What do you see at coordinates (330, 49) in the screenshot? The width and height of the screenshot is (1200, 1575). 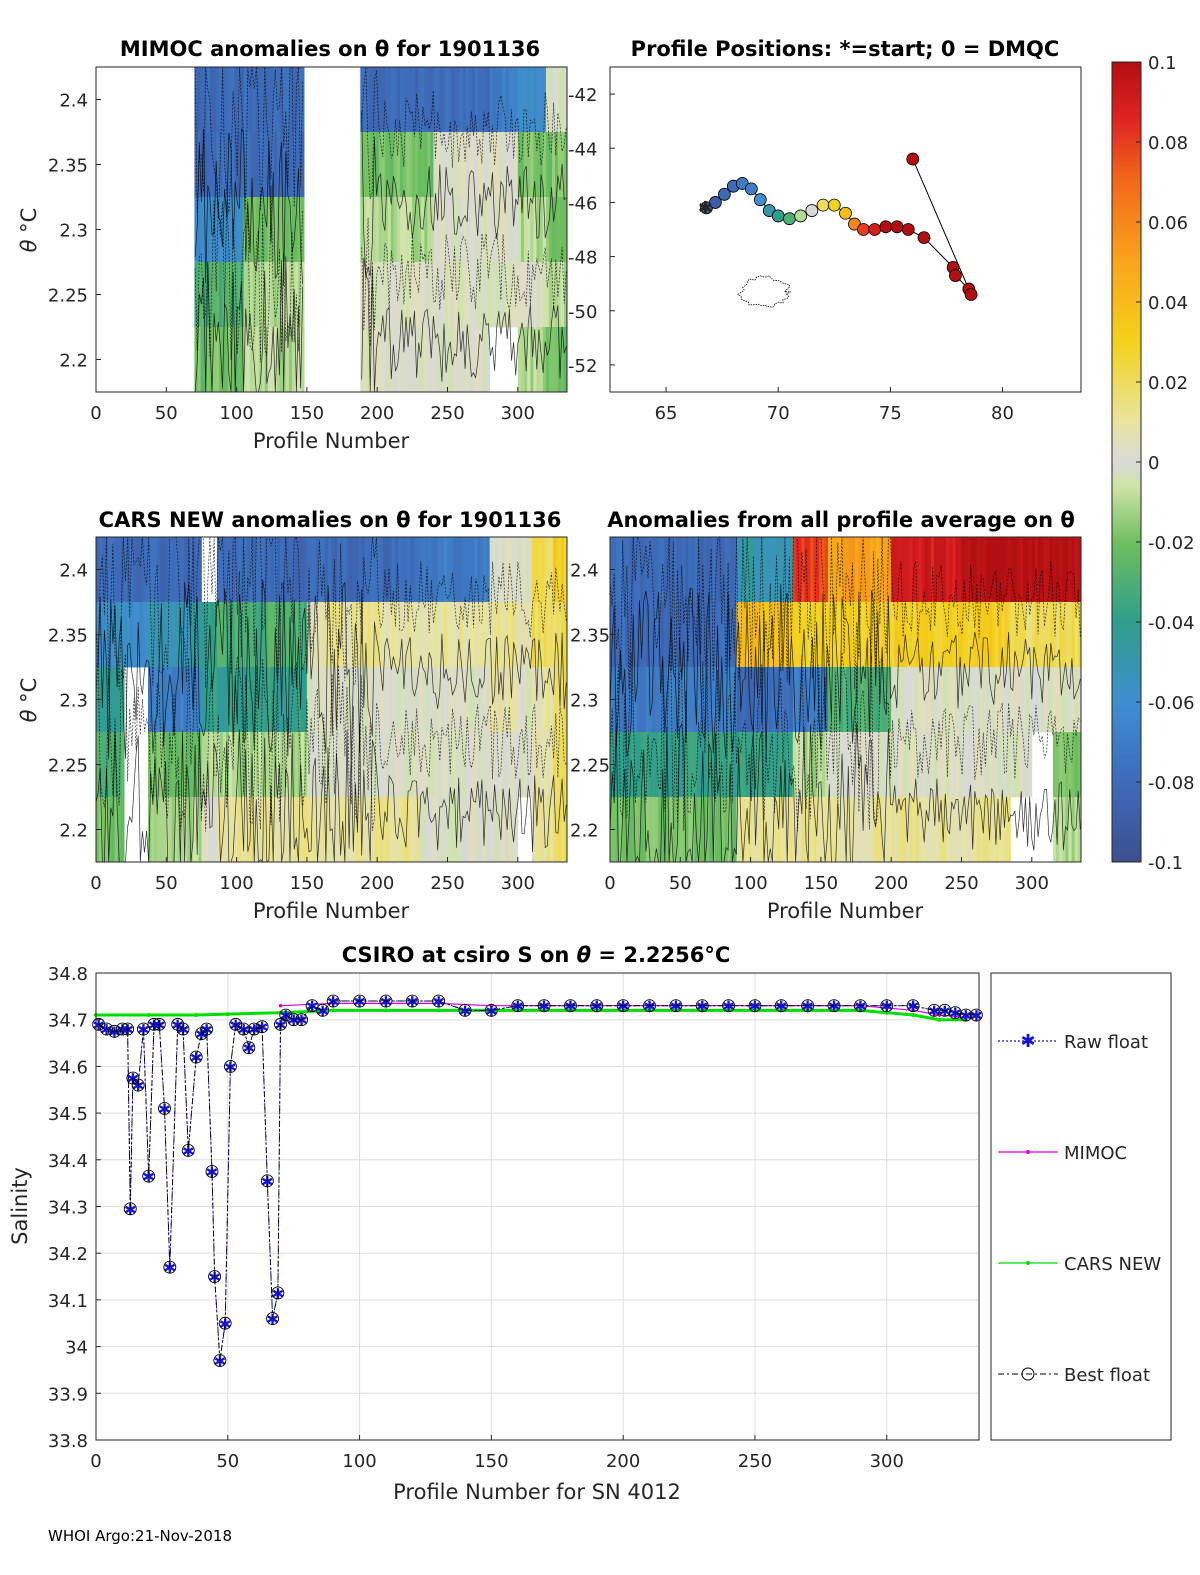 I see `mimoc-title: MIMOC anomalies on θ for 1901136` at bounding box center [330, 49].